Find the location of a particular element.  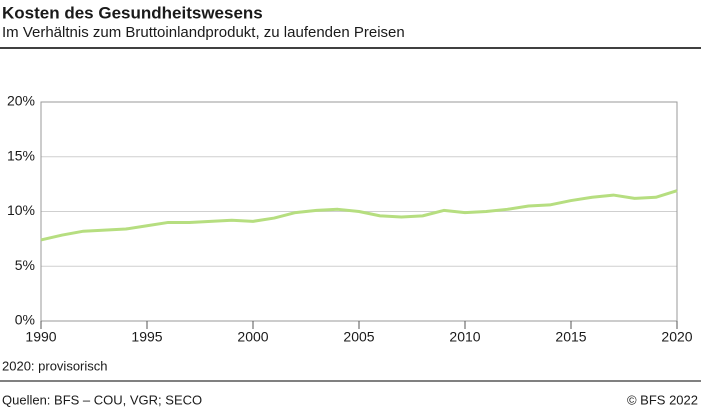

x-tick-label: 2020 is located at coordinates (676, 337).